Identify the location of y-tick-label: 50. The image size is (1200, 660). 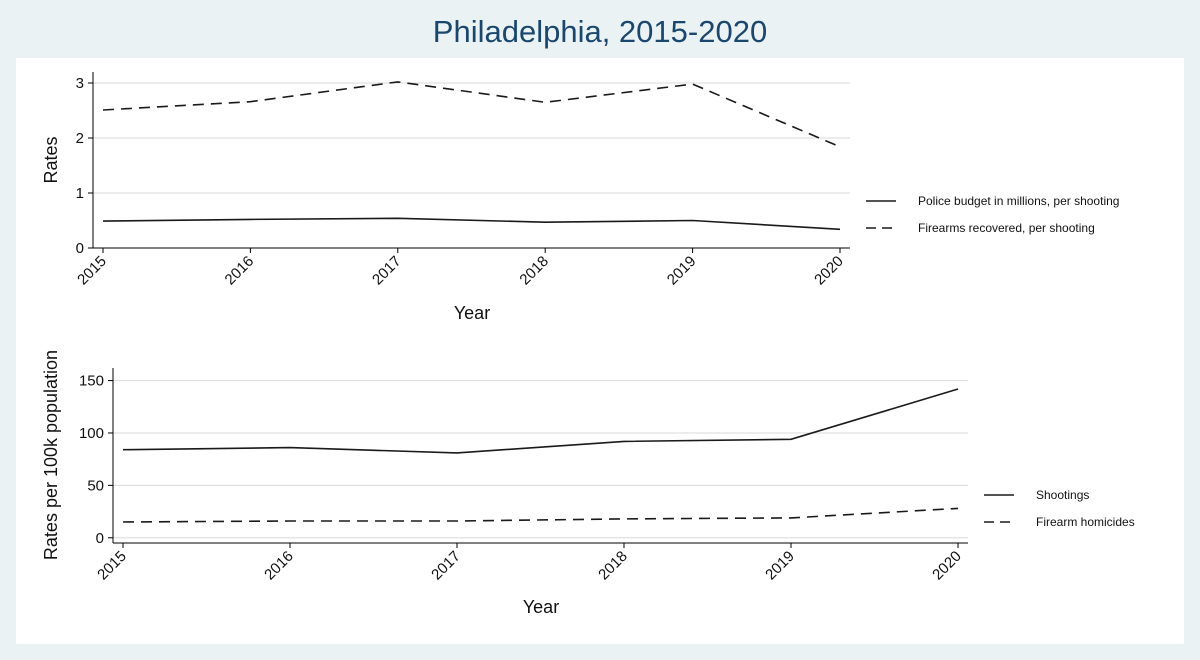
(95, 485).